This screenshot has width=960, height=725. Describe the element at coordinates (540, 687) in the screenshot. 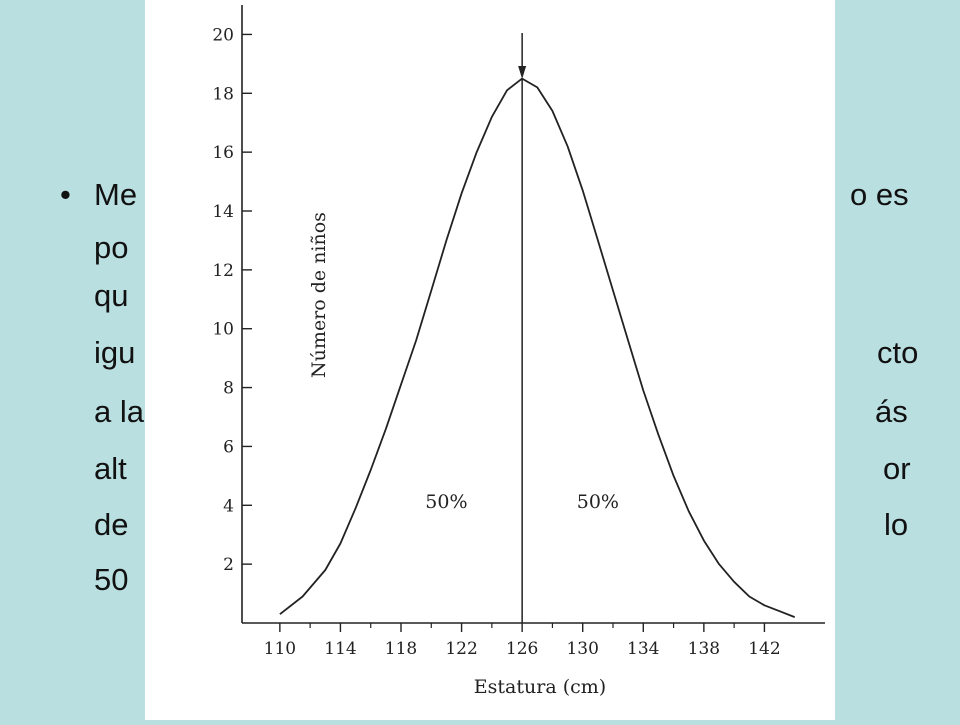

I see `x-axis-label: Estatura (cm)` at that location.